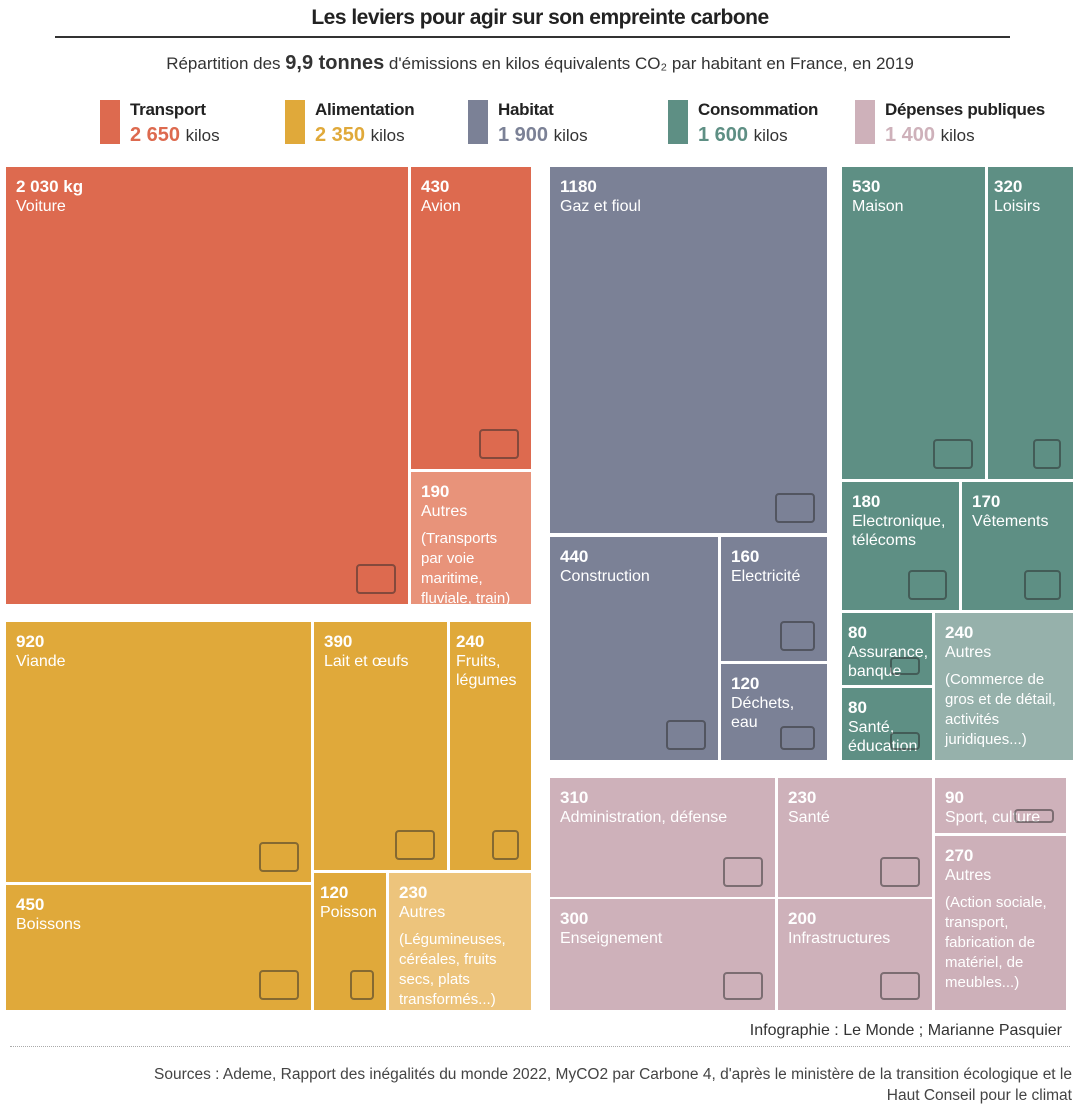  Describe the element at coordinates (543, 135) in the screenshot. I see `legend-value: 1 900 kilos` at that location.